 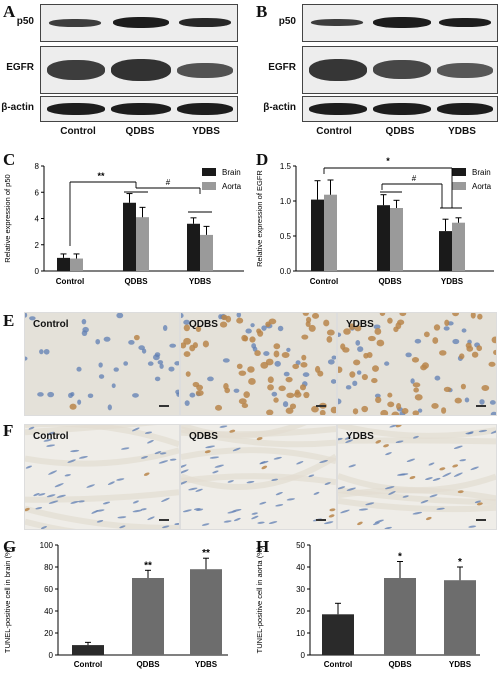 What do you see at coordinates (334, 131) in the screenshot?
I see `blot-b-lane-control: Control` at bounding box center [334, 131].